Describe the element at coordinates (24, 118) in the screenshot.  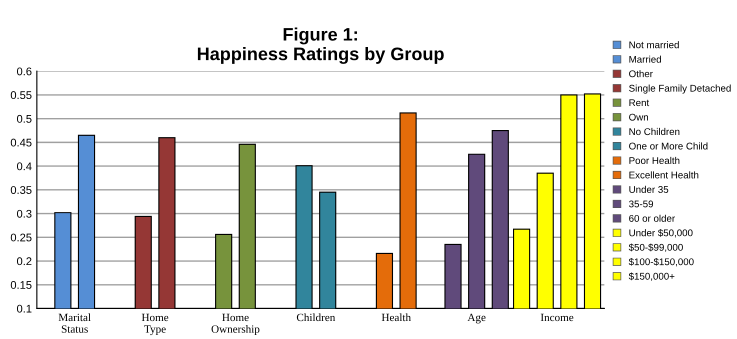
I see `y-tick-label: 0.5` at that location.